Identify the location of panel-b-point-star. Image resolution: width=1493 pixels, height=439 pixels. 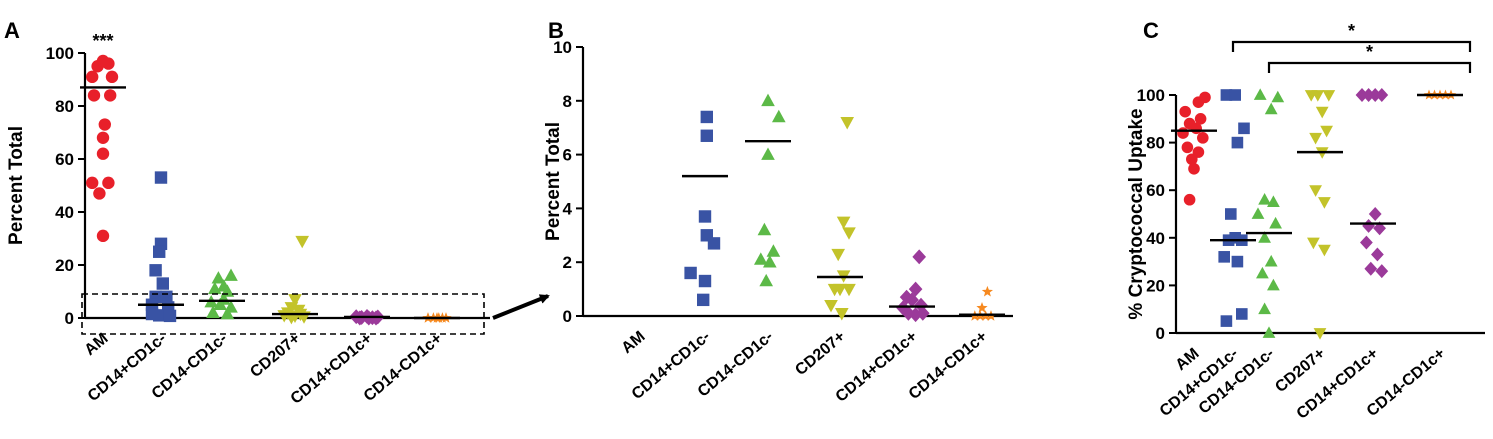
(982, 307).